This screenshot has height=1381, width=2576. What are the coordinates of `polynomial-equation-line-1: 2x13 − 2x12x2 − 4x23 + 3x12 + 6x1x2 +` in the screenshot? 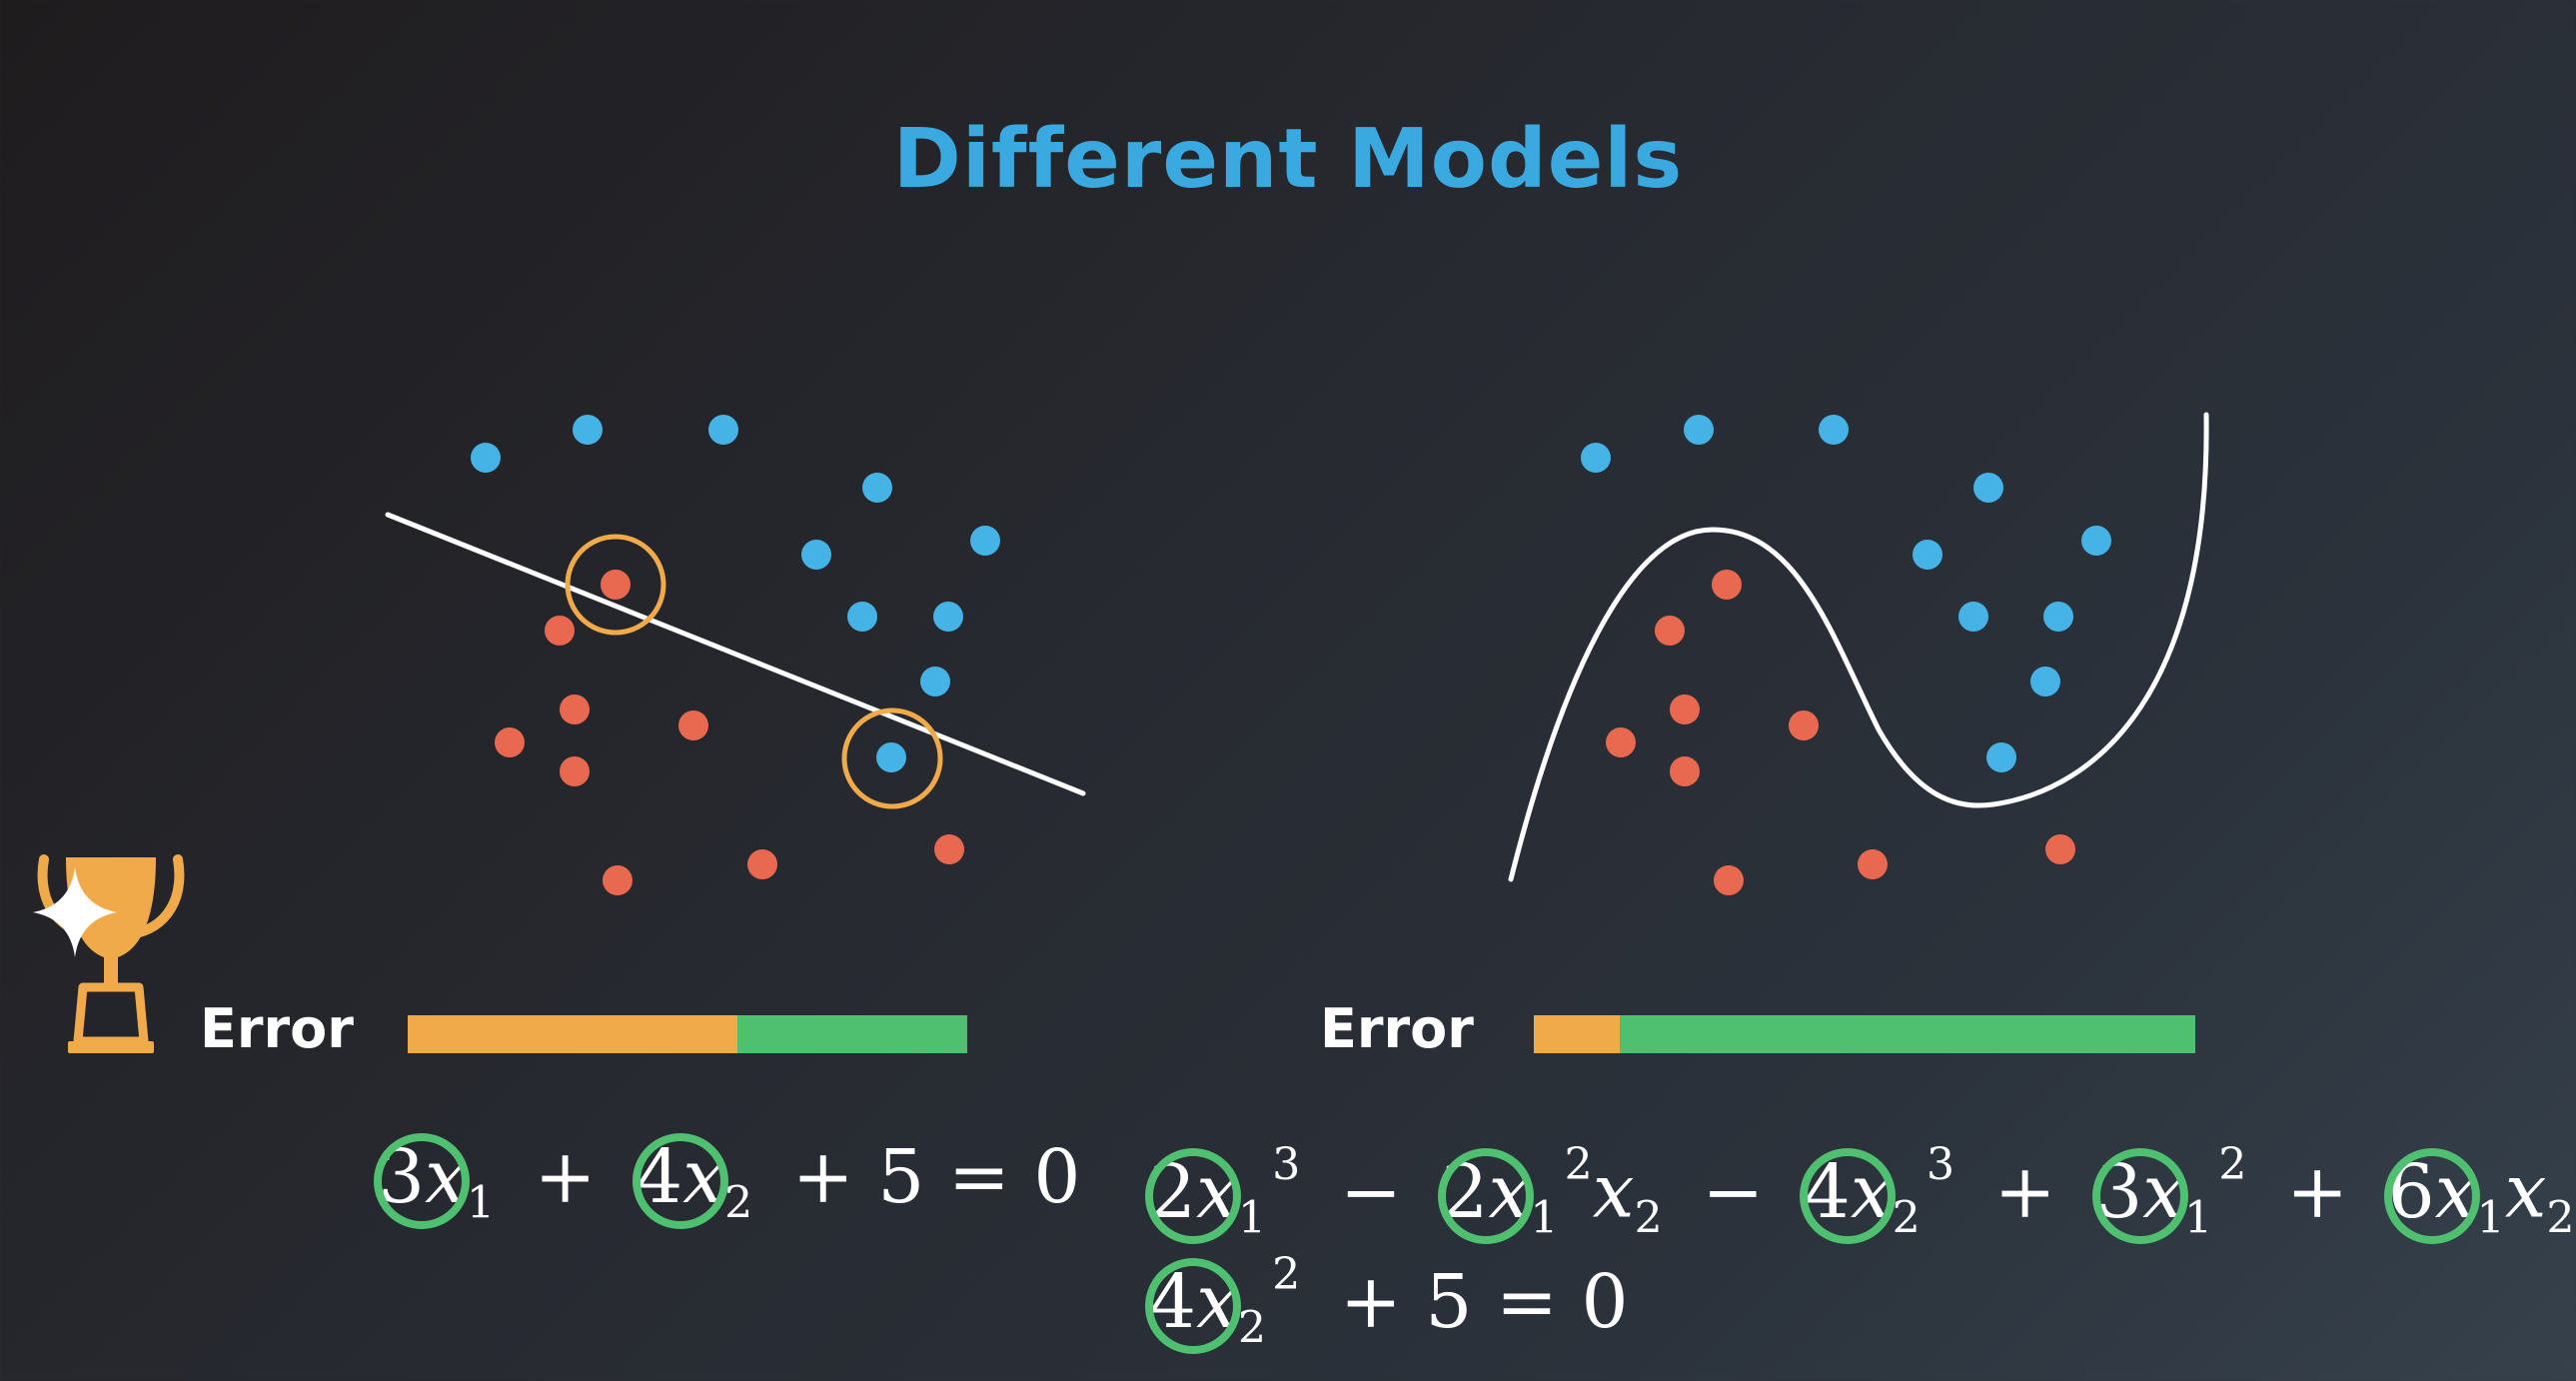 It's located at (1860, 1191).